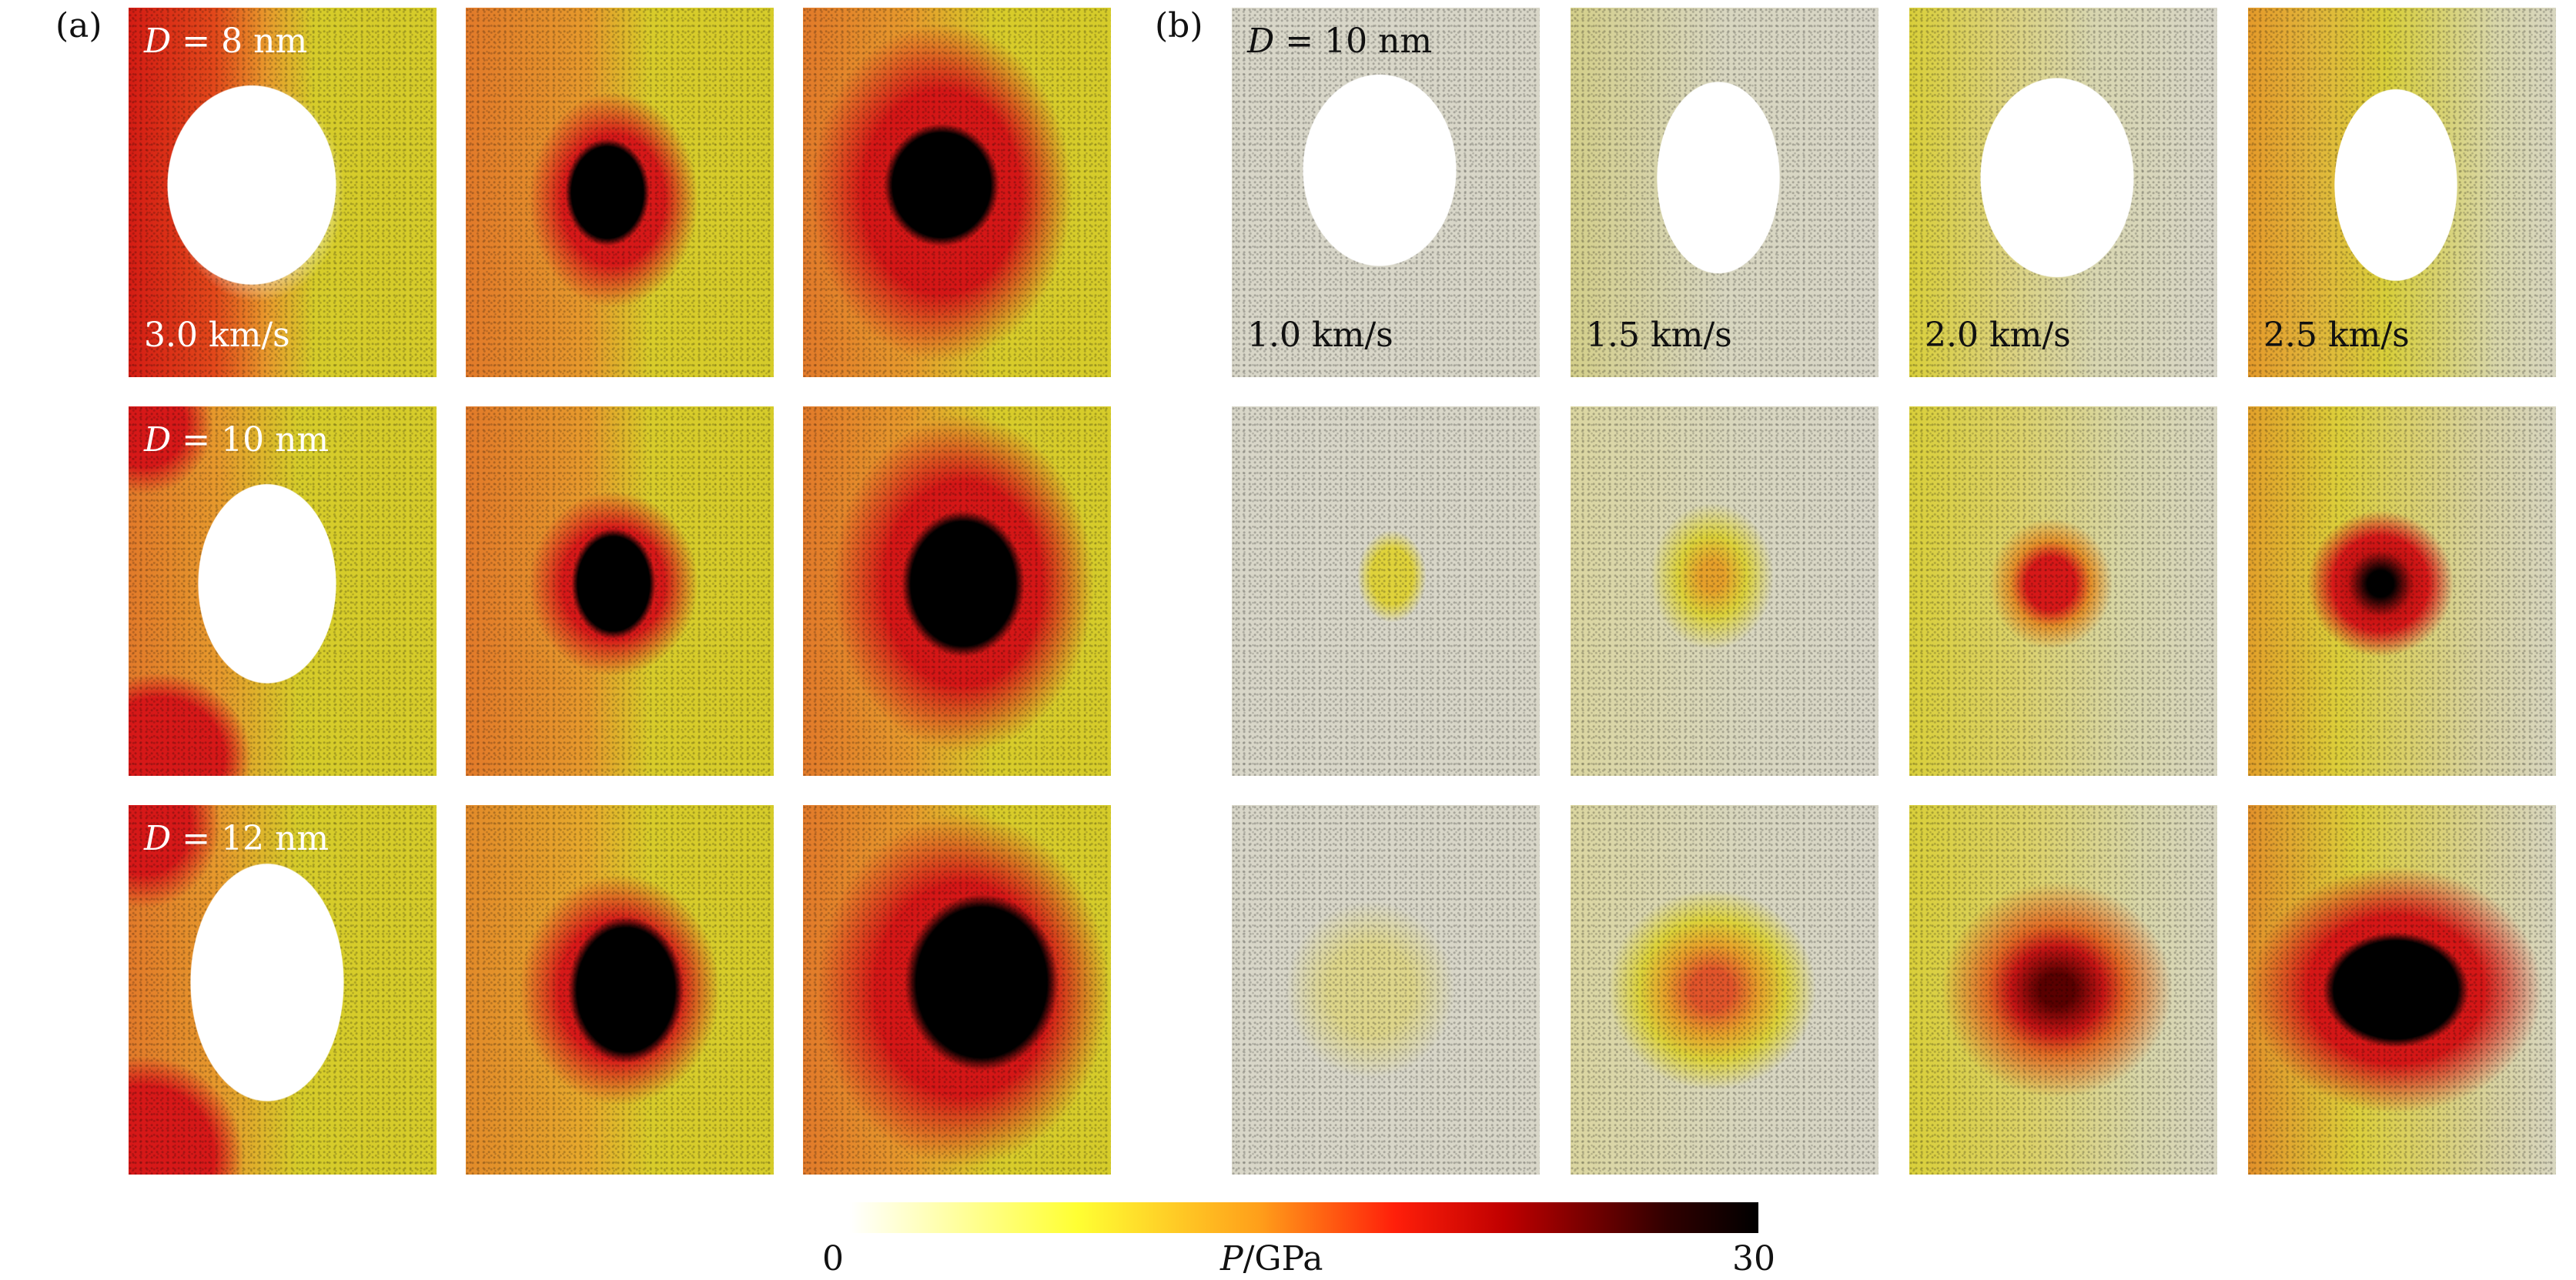 The width and height of the screenshot is (2576, 1280). Describe the element at coordinates (620, 990) in the screenshot. I see `panel-a-row3-col2` at that location.